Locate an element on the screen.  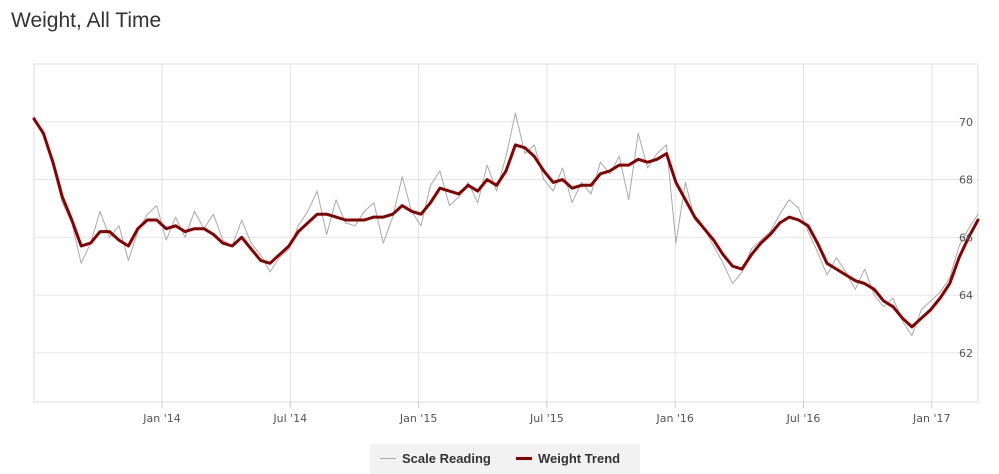
x-tick-label: Jul '14 is located at coordinates (289, 418).